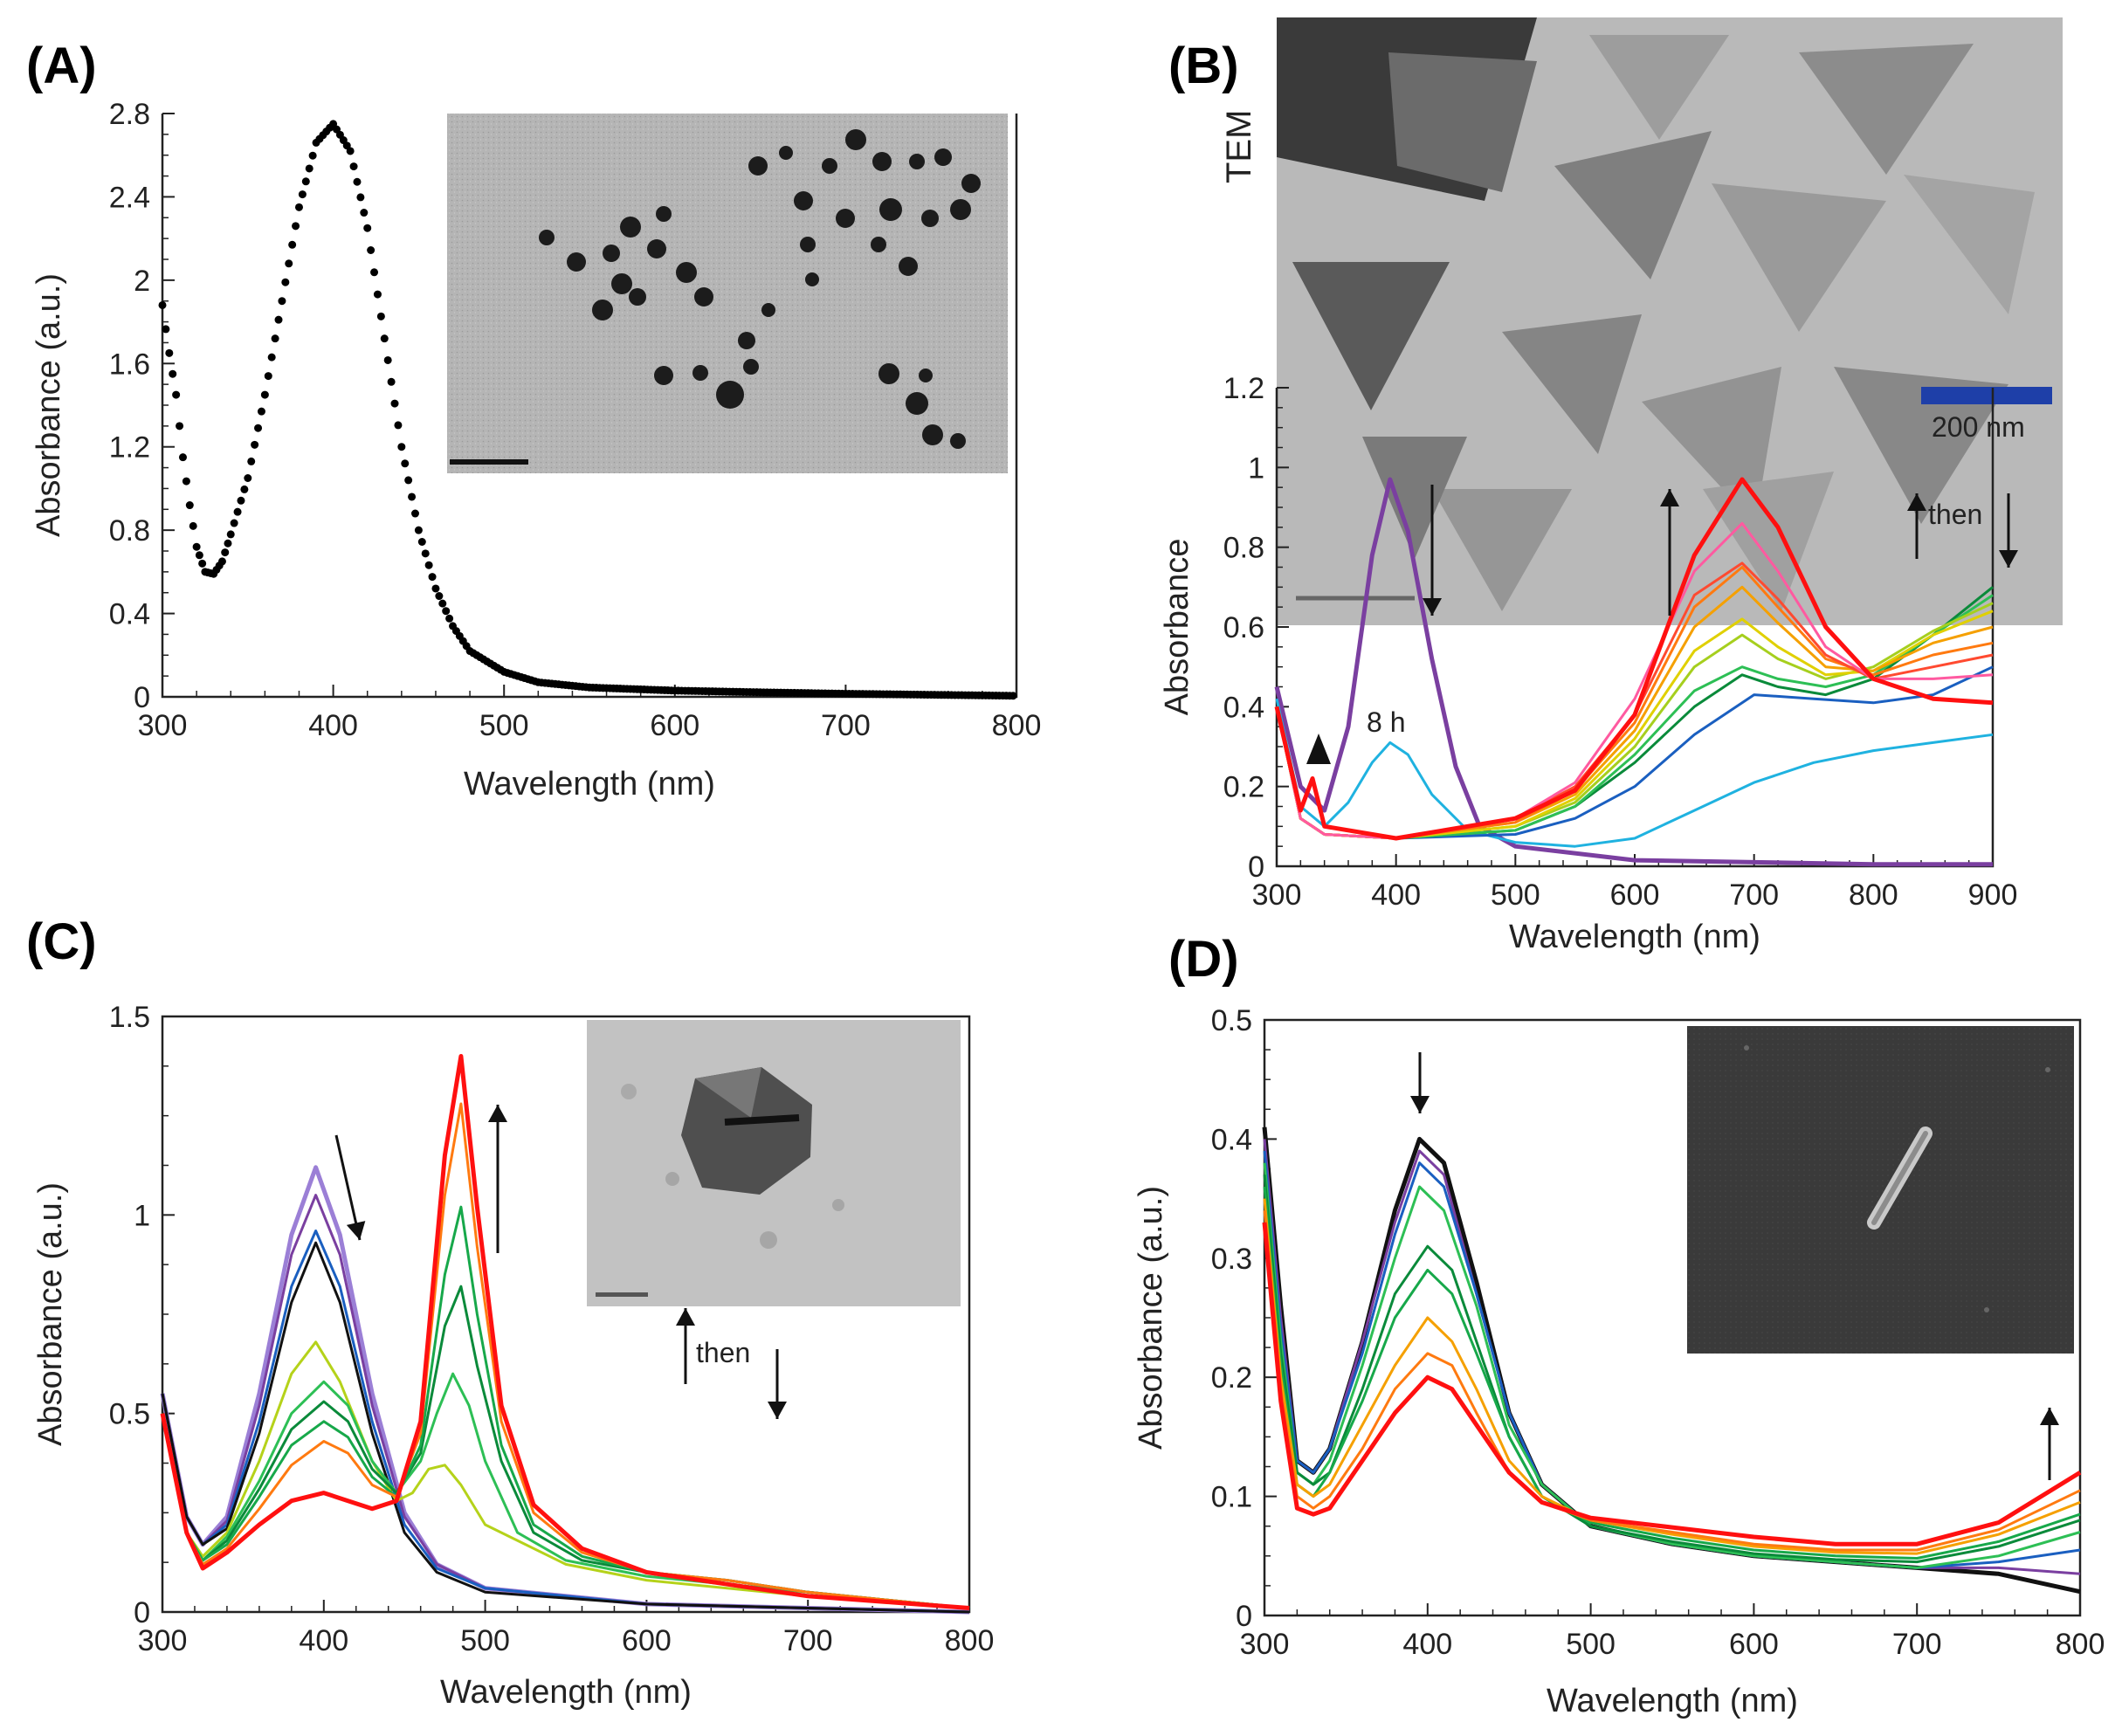  What do you see at coordinates (129, 364) in the screenshot?
I see `y-tick-label: 1.6` at bounding box center [129, 364].